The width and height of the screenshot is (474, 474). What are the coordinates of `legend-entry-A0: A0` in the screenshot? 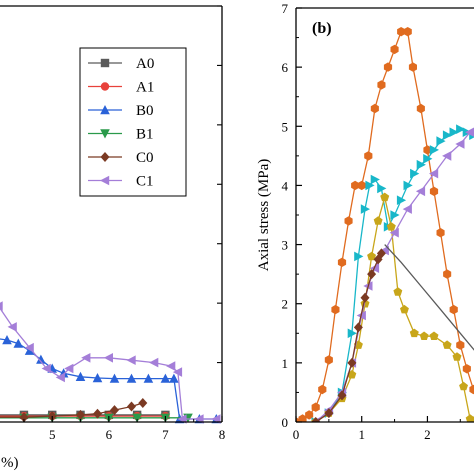 It's located at (121, 64).